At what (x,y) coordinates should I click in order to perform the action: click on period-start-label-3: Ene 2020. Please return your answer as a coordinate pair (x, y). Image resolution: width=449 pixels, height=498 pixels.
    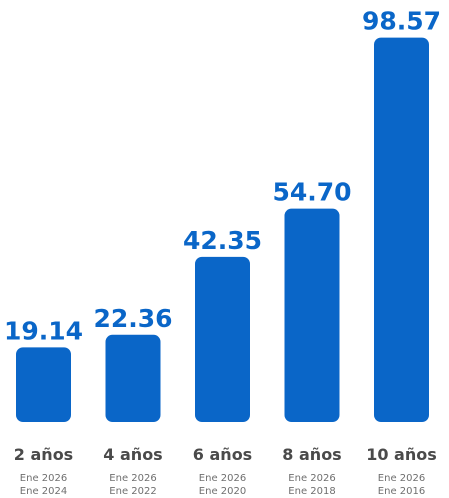
    Looking at the image, I should click on (222, 491).